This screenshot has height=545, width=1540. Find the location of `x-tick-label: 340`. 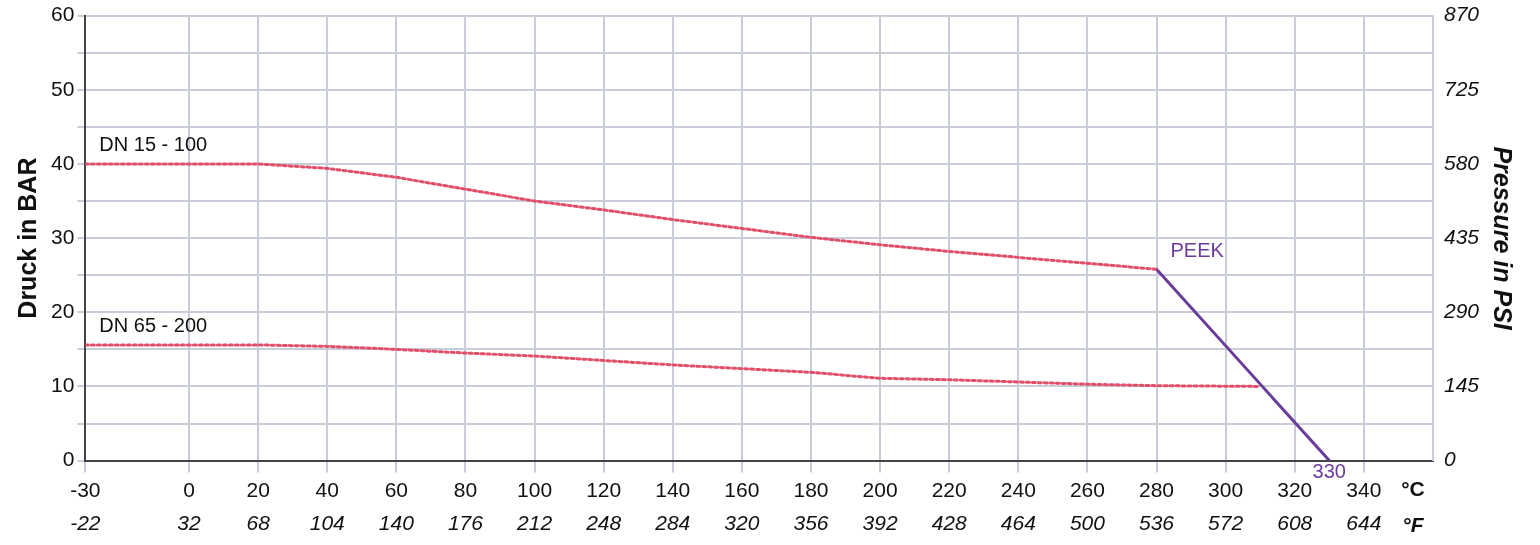

x-tick-label: 340 is located at coordinates (1364, 489).